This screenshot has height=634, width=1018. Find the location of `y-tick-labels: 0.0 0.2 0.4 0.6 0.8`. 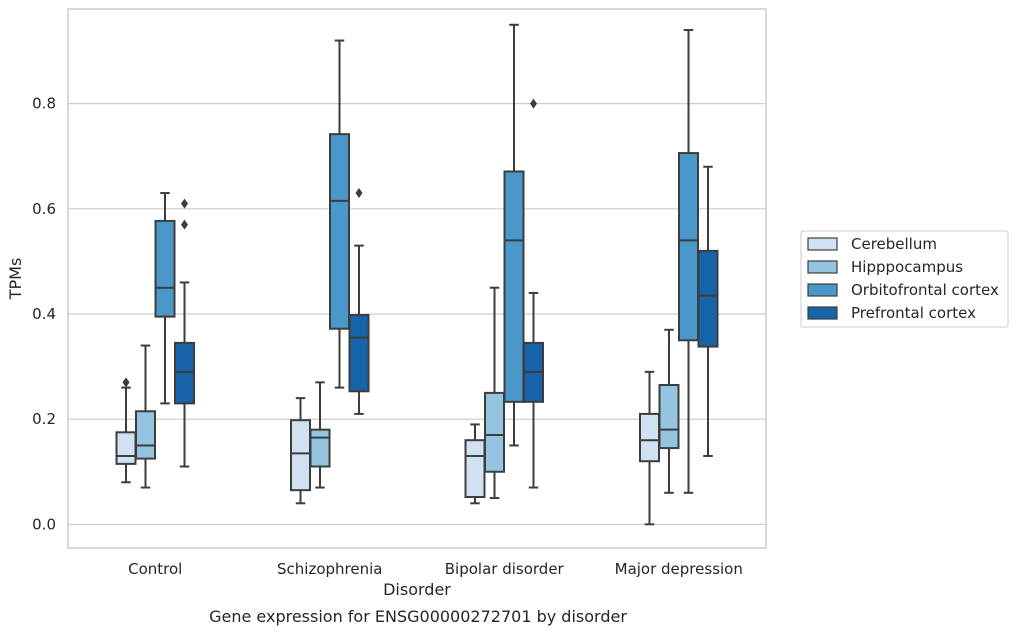

y-tick-labels: 0.0 0.2 0.4 0.6 0.8 is located at coordinates (44, 314).